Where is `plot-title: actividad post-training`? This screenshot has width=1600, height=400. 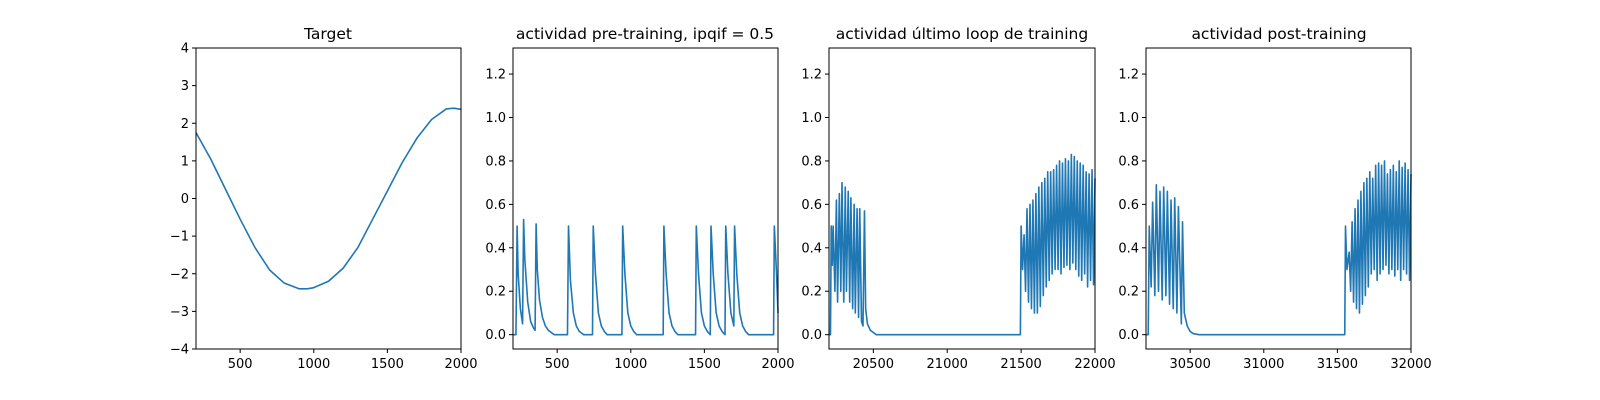
plot-title: actividad post-training is located at coordinates (1278, 34).